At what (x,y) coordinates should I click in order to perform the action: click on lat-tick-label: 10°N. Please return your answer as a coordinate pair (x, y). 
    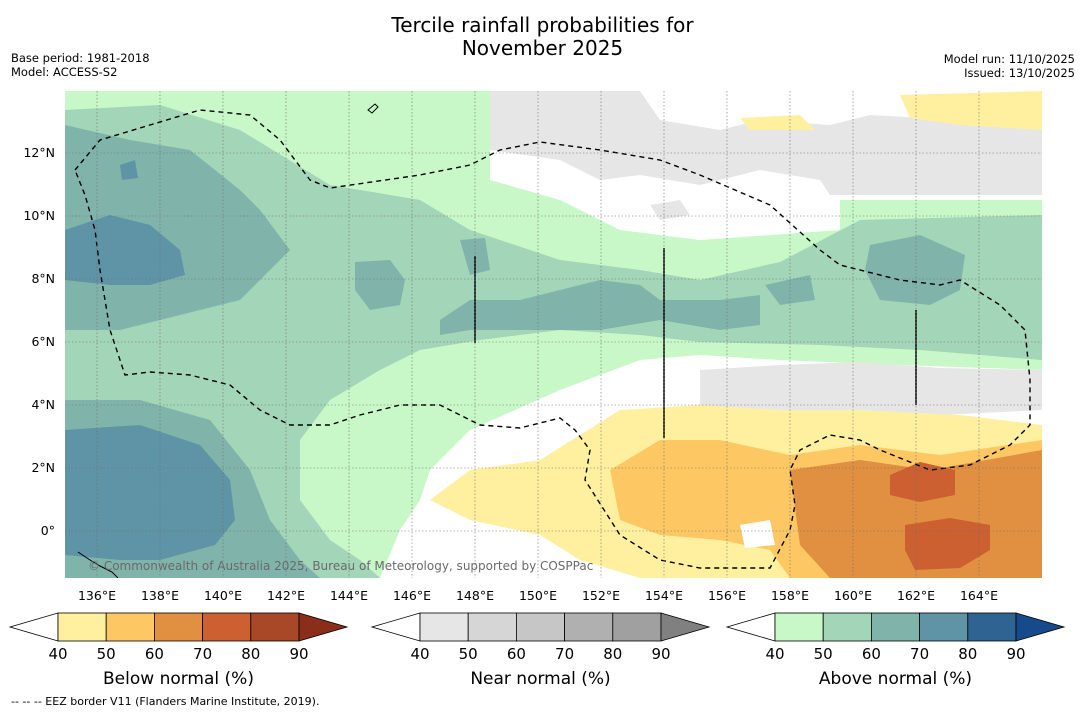
    Looking at the image, I should click on (39, 215).